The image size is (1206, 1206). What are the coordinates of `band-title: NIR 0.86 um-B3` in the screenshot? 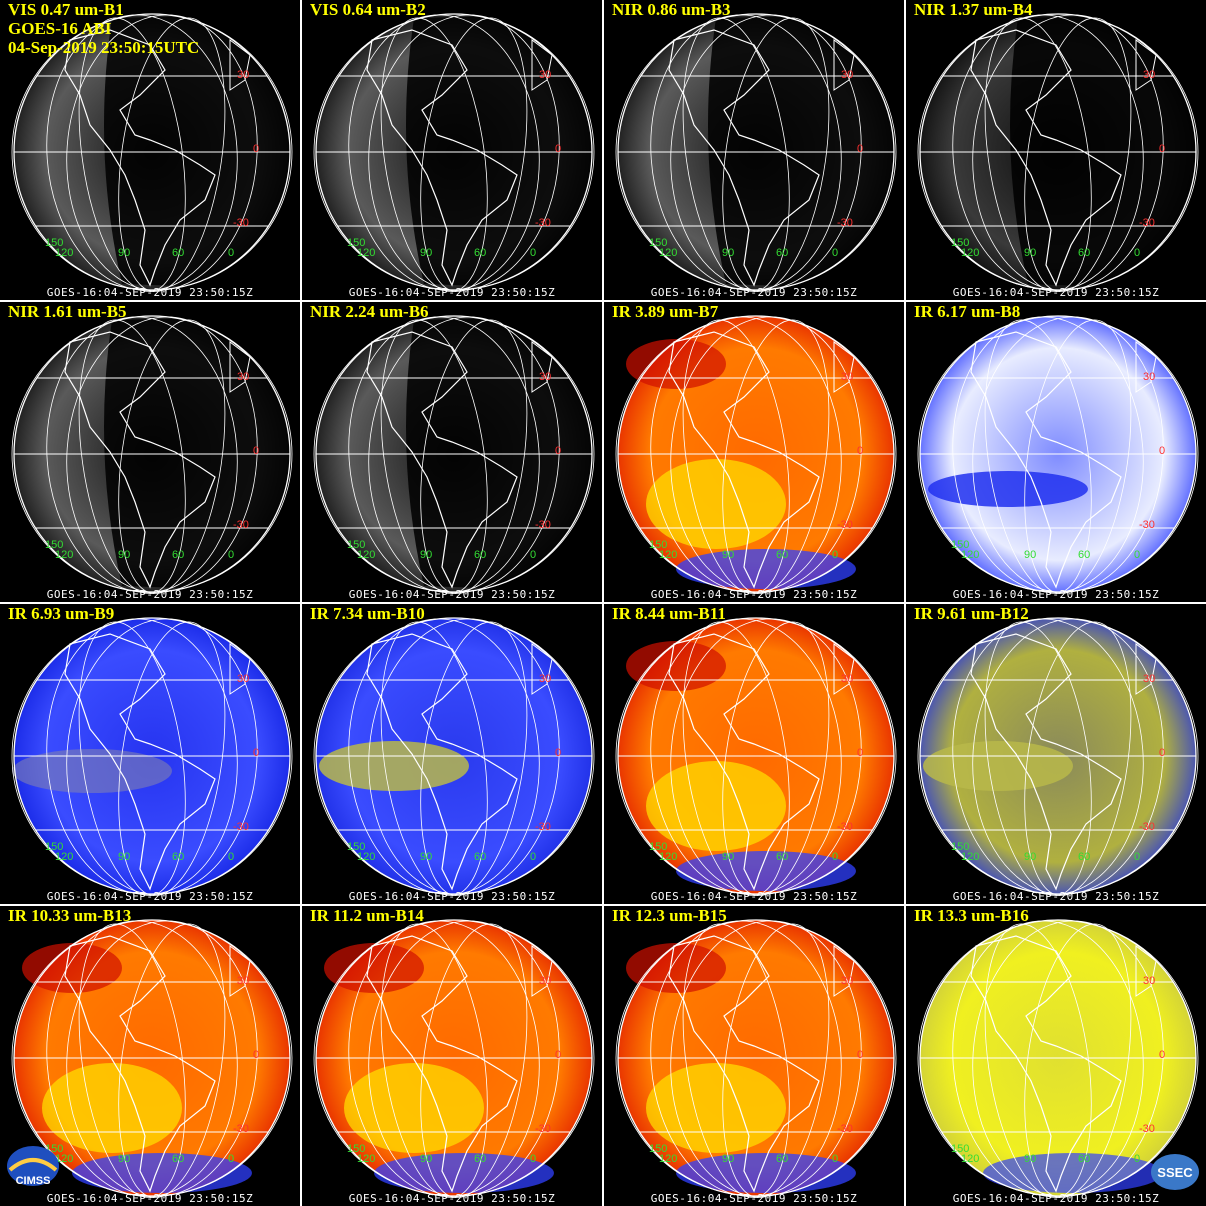 It's located at (671, 9).